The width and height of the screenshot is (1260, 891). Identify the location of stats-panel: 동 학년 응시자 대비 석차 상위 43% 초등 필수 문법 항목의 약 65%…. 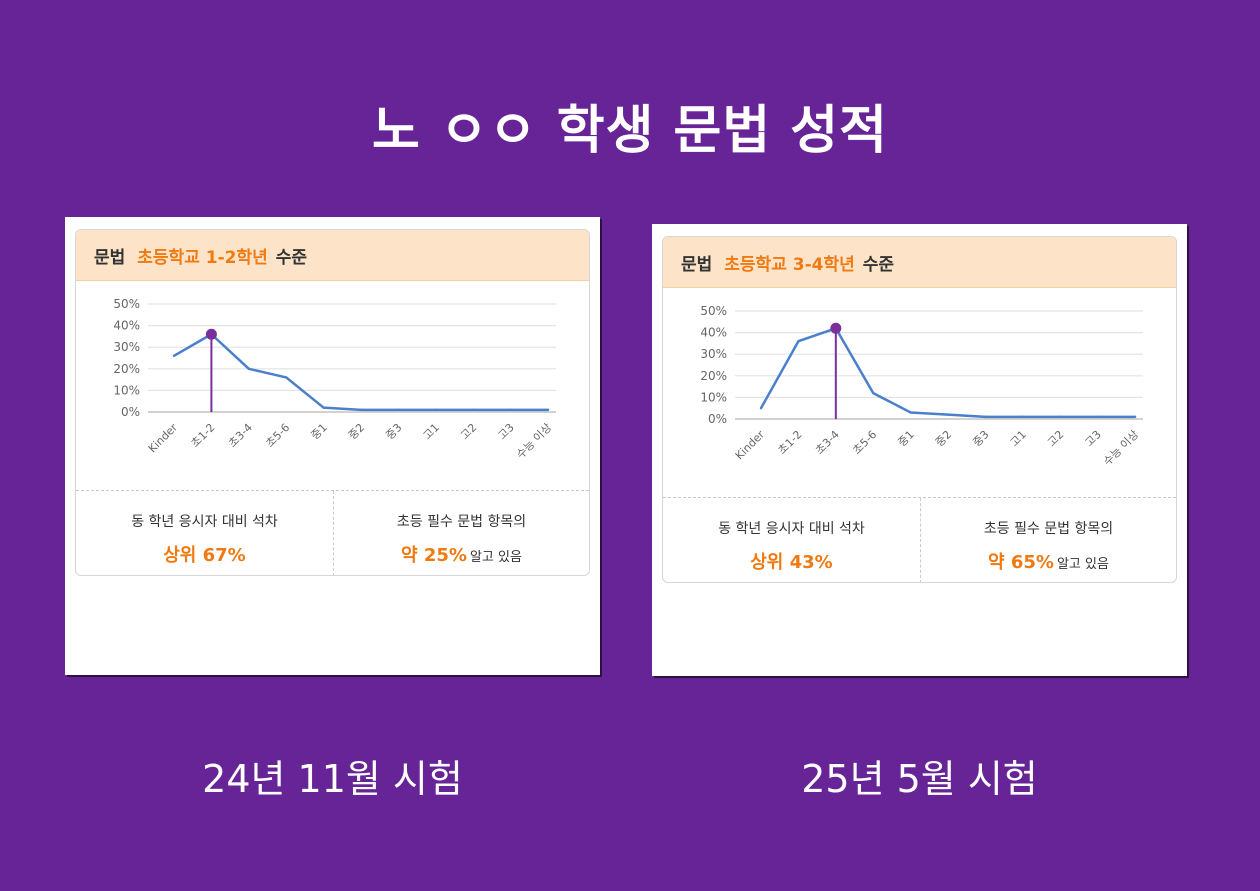
(919, 539).